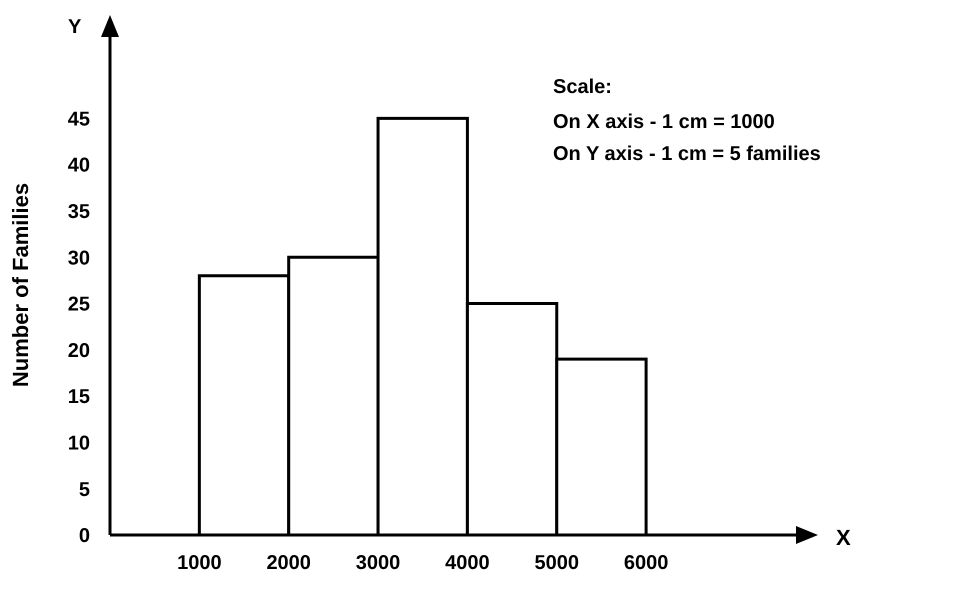 The width and height of the screenshot is (977, 612). I want to click on x-axis-title: X, so click(843, 537).